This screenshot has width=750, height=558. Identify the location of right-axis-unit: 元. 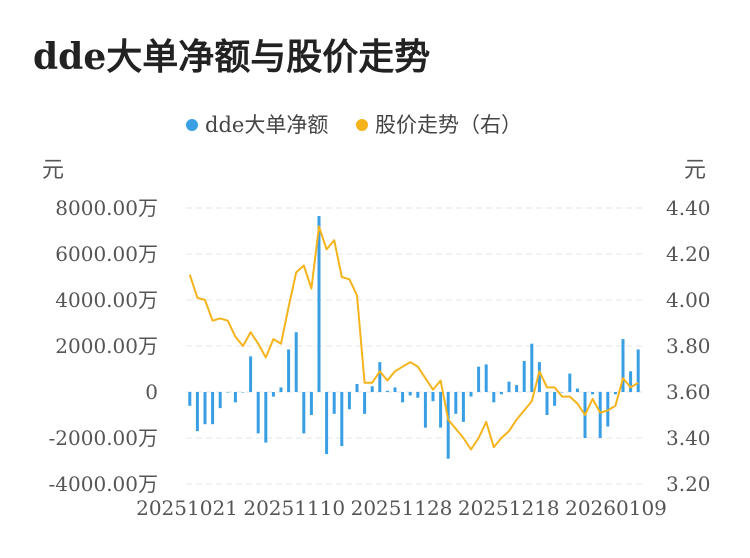
(695, 170).